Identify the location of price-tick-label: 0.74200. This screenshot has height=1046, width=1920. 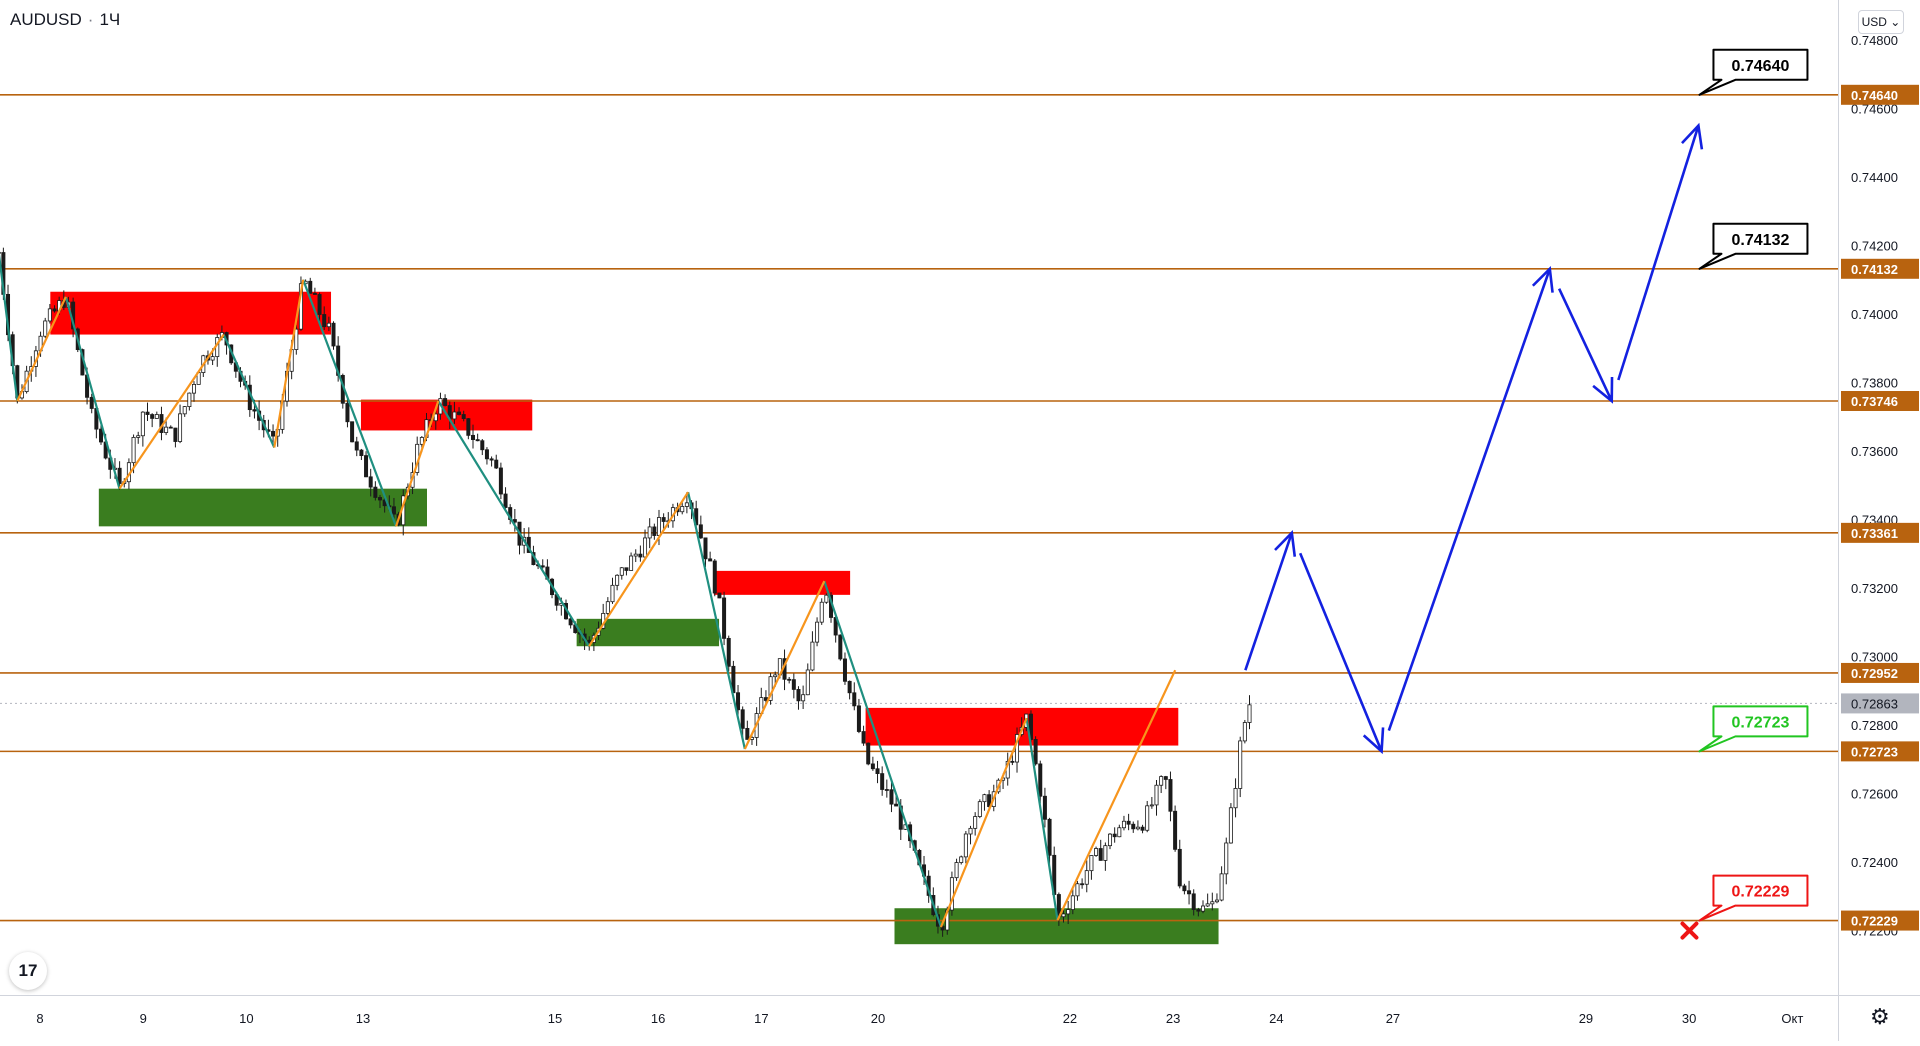
(1874, 246).